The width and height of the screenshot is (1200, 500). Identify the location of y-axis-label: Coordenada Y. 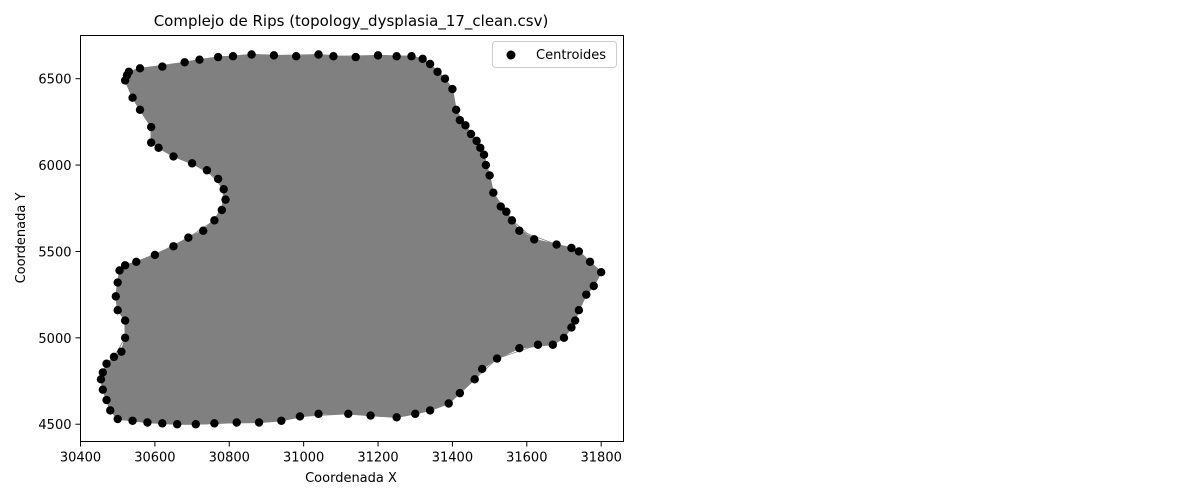
(21, 238).